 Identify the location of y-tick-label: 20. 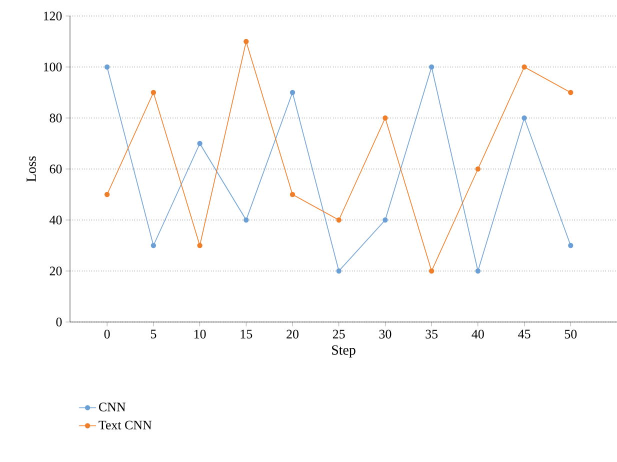
(56, 271).